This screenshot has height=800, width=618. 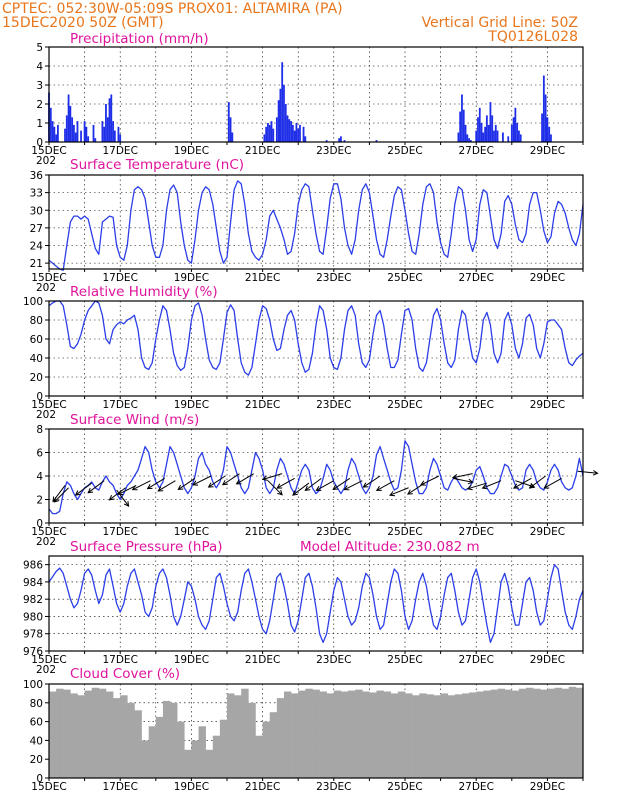 I want to click on pressure-ytick-label: 976, so click(x=33, y=652).